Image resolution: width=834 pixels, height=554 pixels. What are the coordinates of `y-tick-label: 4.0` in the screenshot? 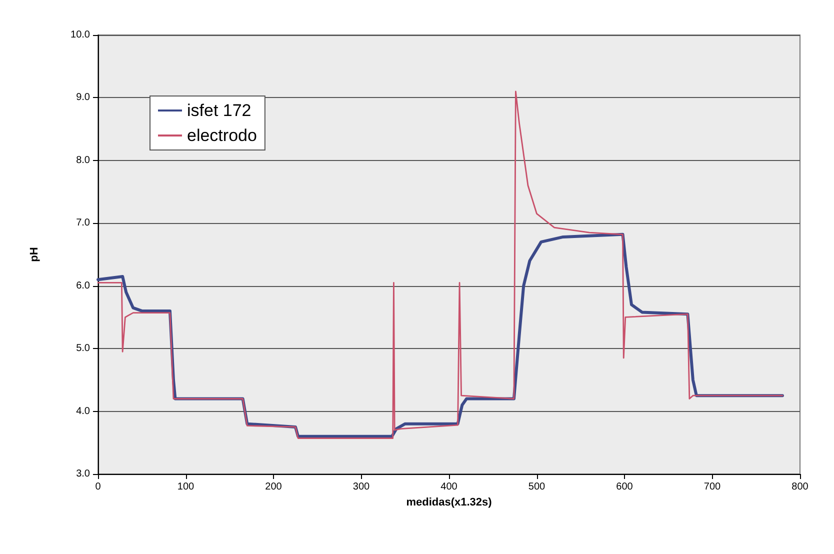 It's located at (83, 411).